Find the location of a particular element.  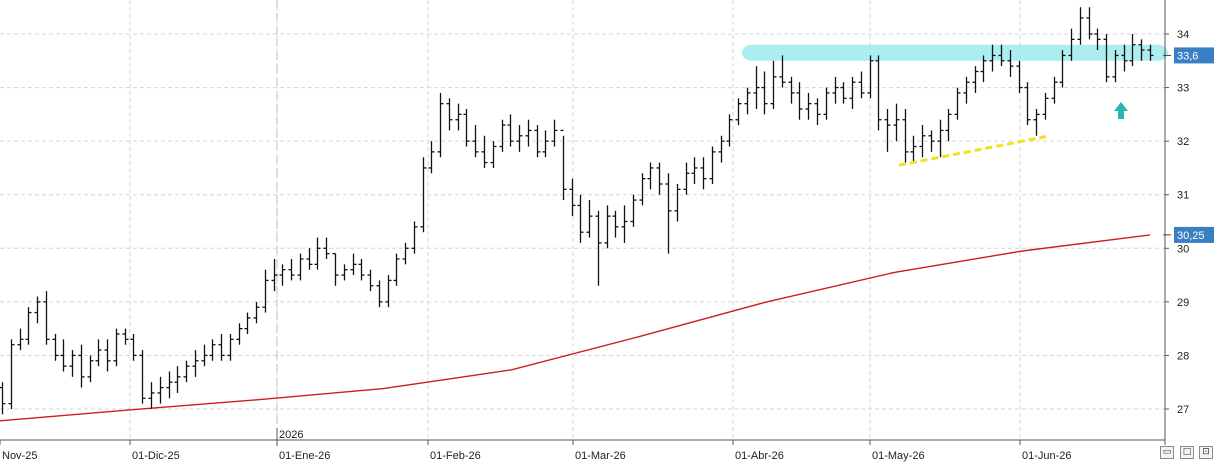

price-badges: 33,6 30,25 is located at coordinates (1188, 145).